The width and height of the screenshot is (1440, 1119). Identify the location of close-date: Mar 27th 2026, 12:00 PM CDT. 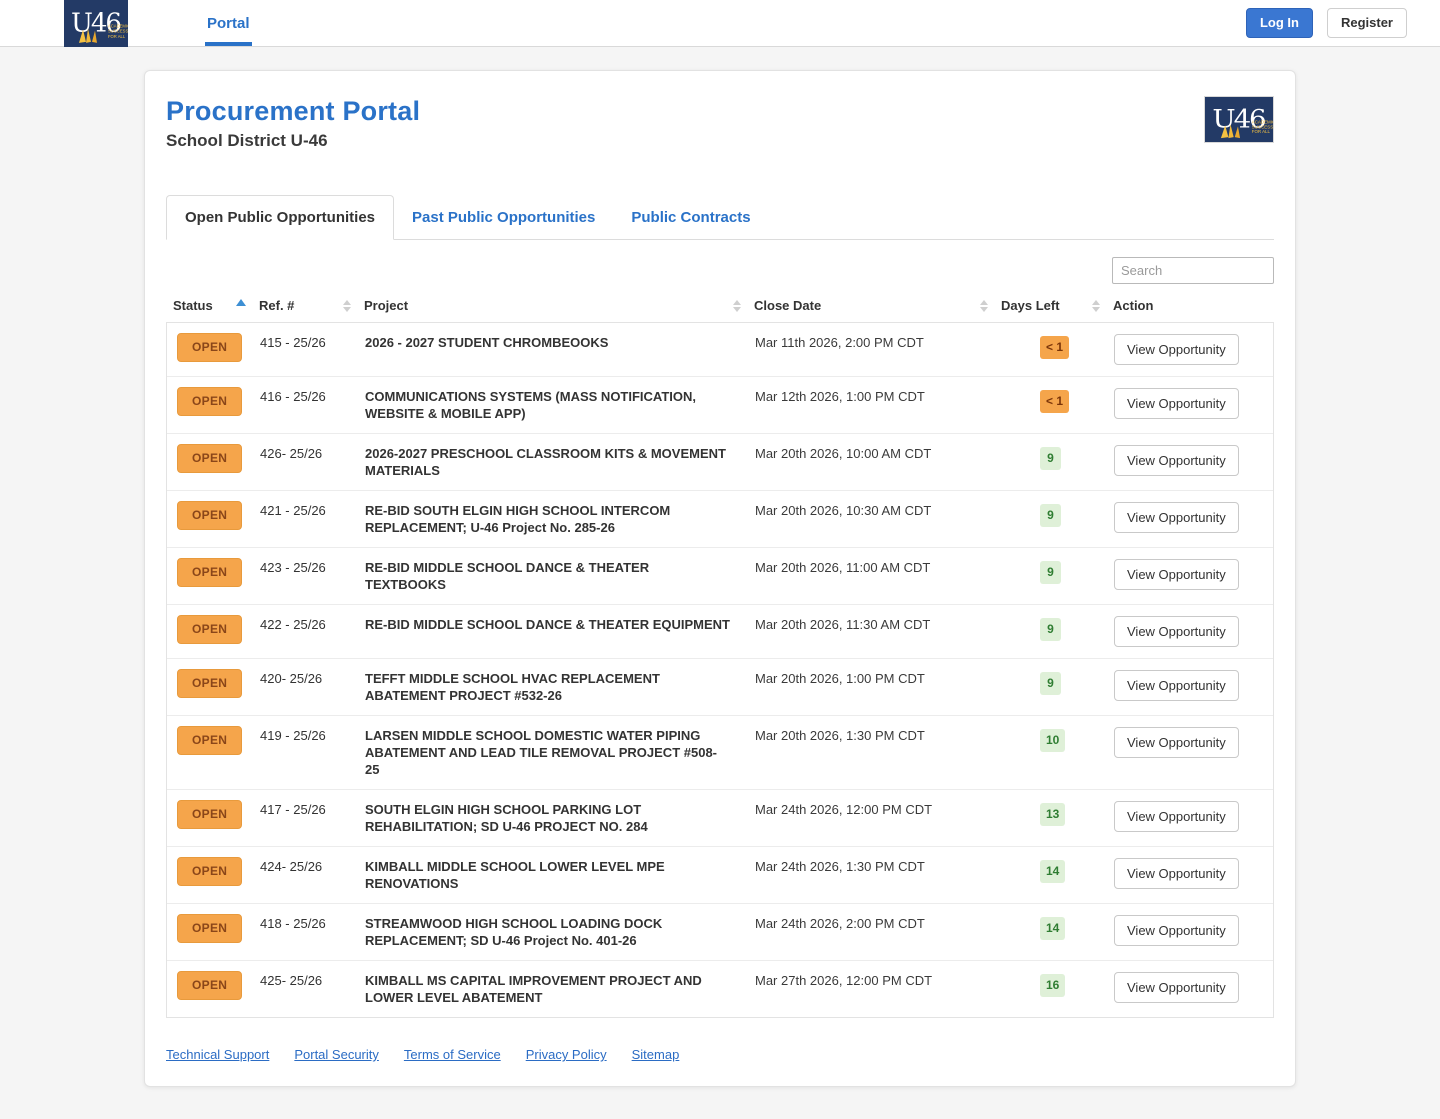
(844, 980).